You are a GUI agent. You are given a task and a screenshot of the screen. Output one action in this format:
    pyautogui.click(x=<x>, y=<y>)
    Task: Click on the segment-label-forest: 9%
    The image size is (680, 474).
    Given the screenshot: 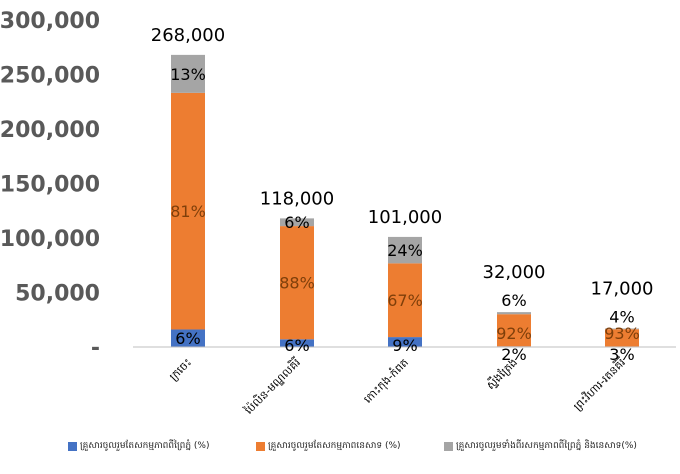 What is the action you would take?
    pyautogui.click(x=404, y=345)
    